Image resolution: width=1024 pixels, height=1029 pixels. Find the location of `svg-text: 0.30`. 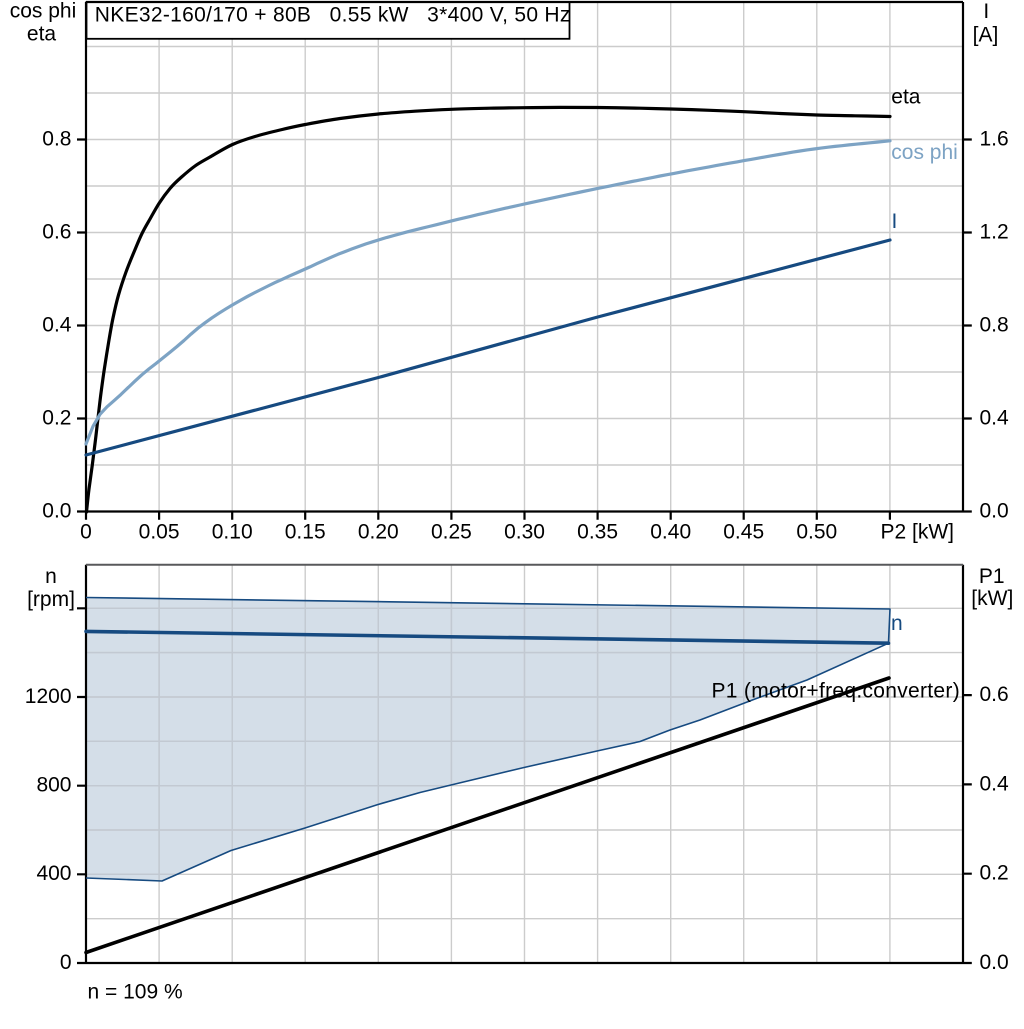

svg-text: 0.30 is located at coordinates (524, 532).